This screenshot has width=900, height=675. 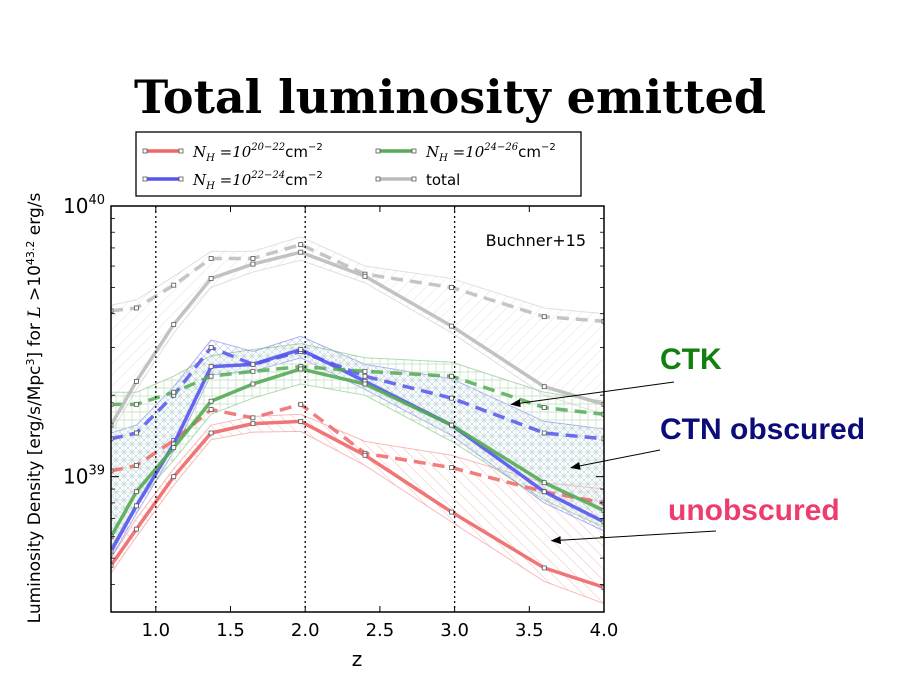 I want to click on legend-unit: total, so click(x=443, y=180).